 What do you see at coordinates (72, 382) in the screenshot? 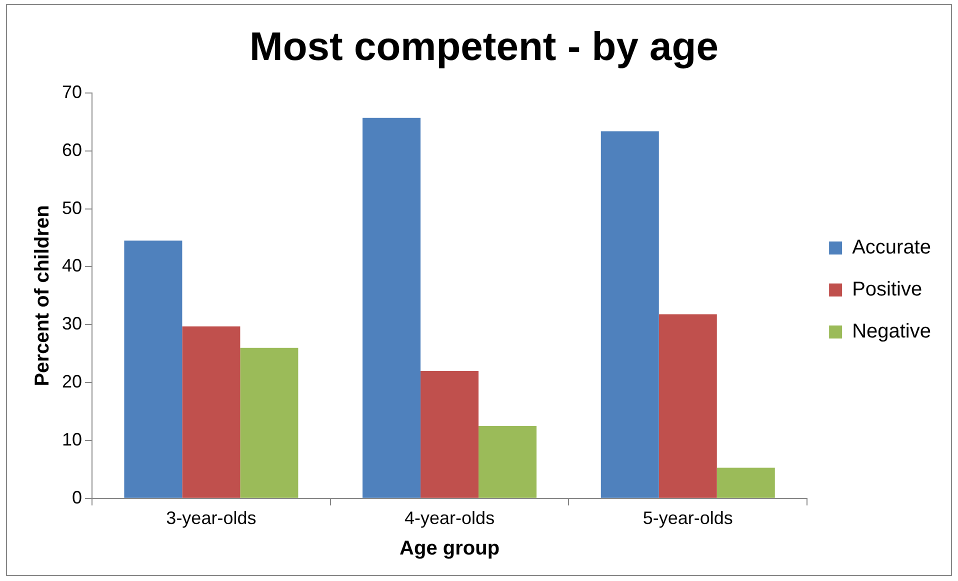
I see `y-tick-label: 20` at bounding box center [72, 382].